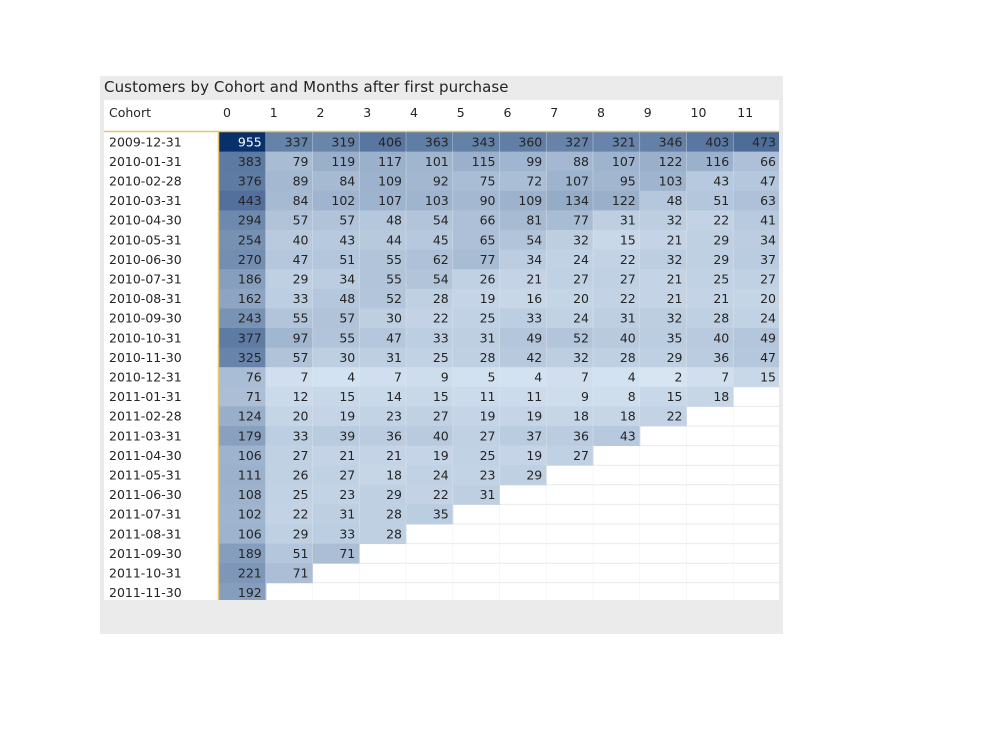 The image size is (1000, 750). Describe the element at coordinates (145, 475) in the screenshot. I see `row-label: 2011-05-31` at that location.